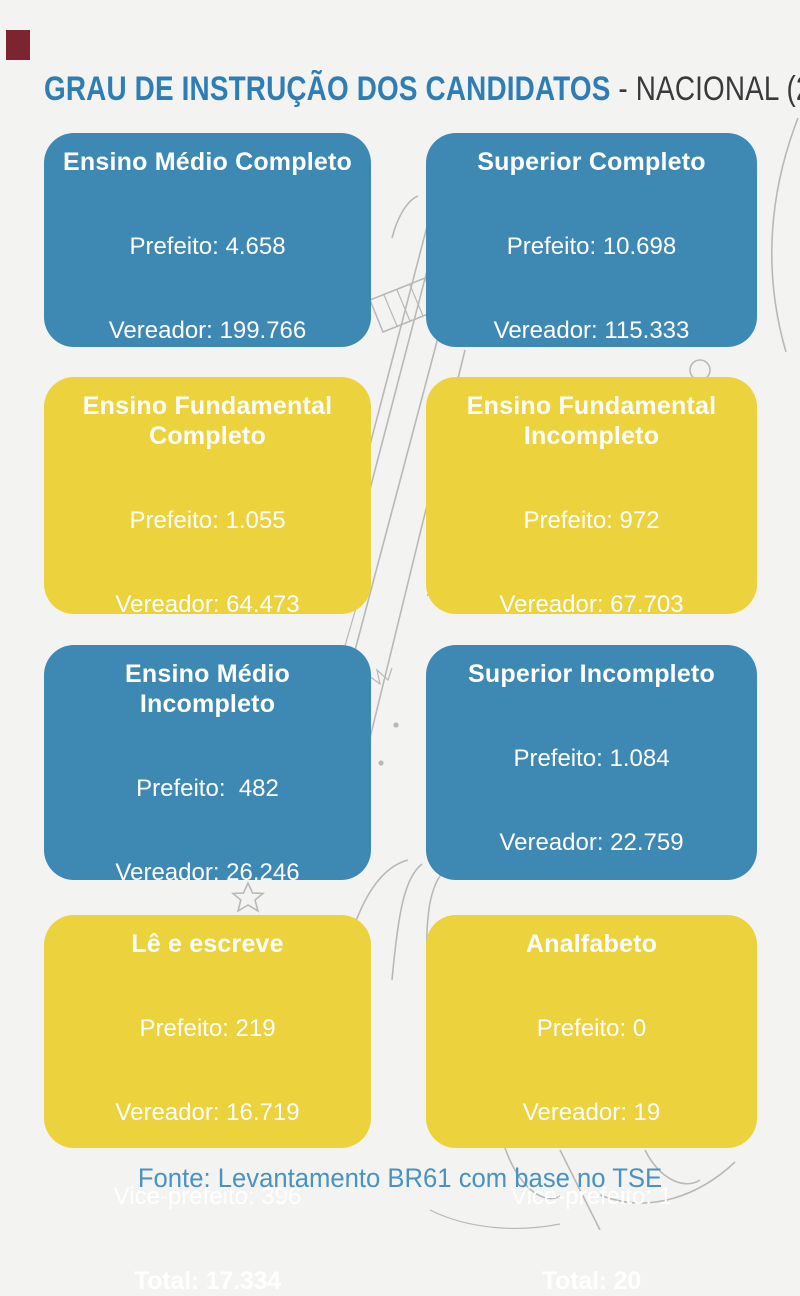 The width and height of the screenshot is (800, 1296). What do you see at coordinates (591, 674) in the screenshot?
I see `card-title: Superior Incompleto` at bounding box center [591, 674].